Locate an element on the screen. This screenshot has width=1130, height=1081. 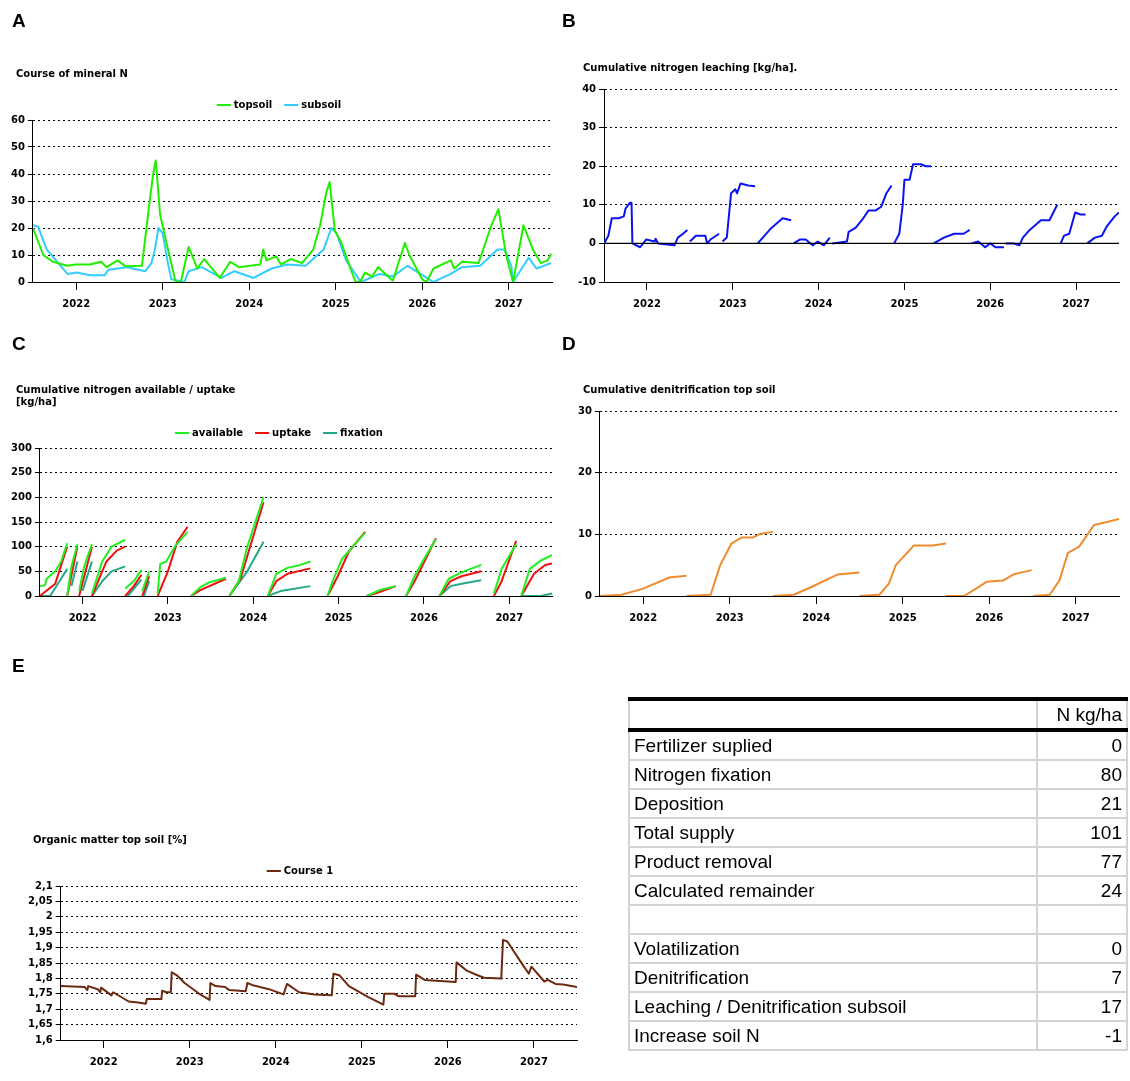
y-tick-label: 2,05 is located at coordinates (40, 900).